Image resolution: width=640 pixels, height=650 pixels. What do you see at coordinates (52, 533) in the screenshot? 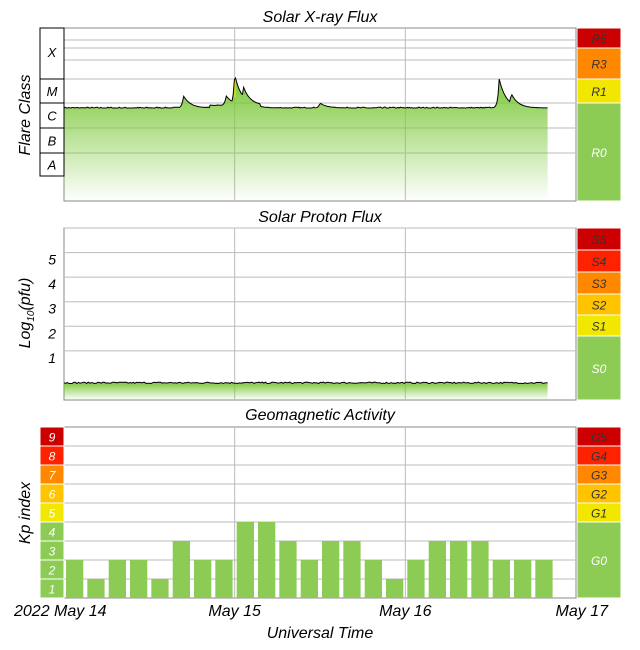
I see `kp-level-label: 4` at bounding box center [52, 533].